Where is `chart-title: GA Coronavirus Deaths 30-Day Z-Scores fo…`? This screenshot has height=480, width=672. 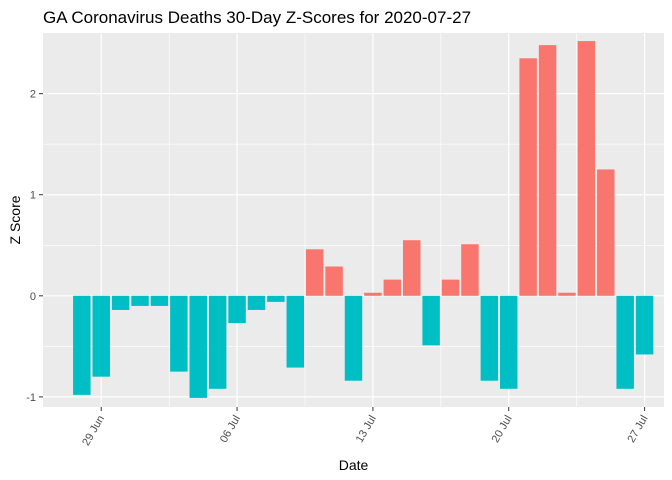 chart-title: GA Coronavirus Deaths 30-Day Z-Scores fo… is located at coordinates (257, 17).